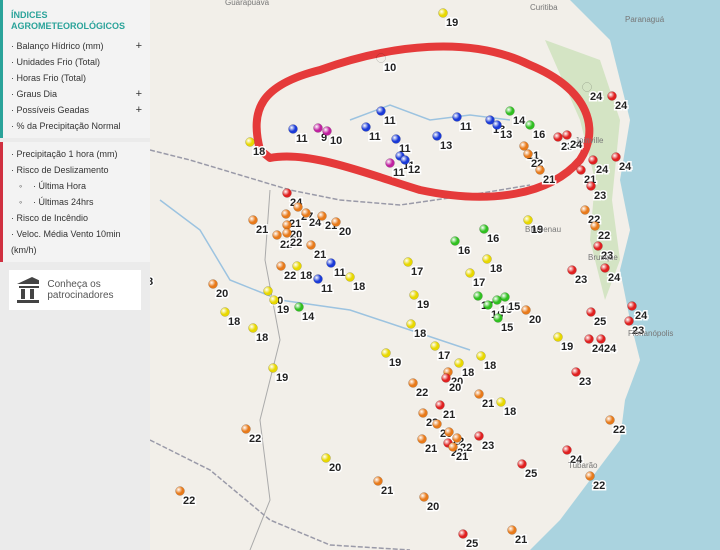 This screenshot has width=720, height=550. Describe the element at coordinates (76, 170) in the screenshot. I see `menu-item: · Risco de Deslizamento` at that location.